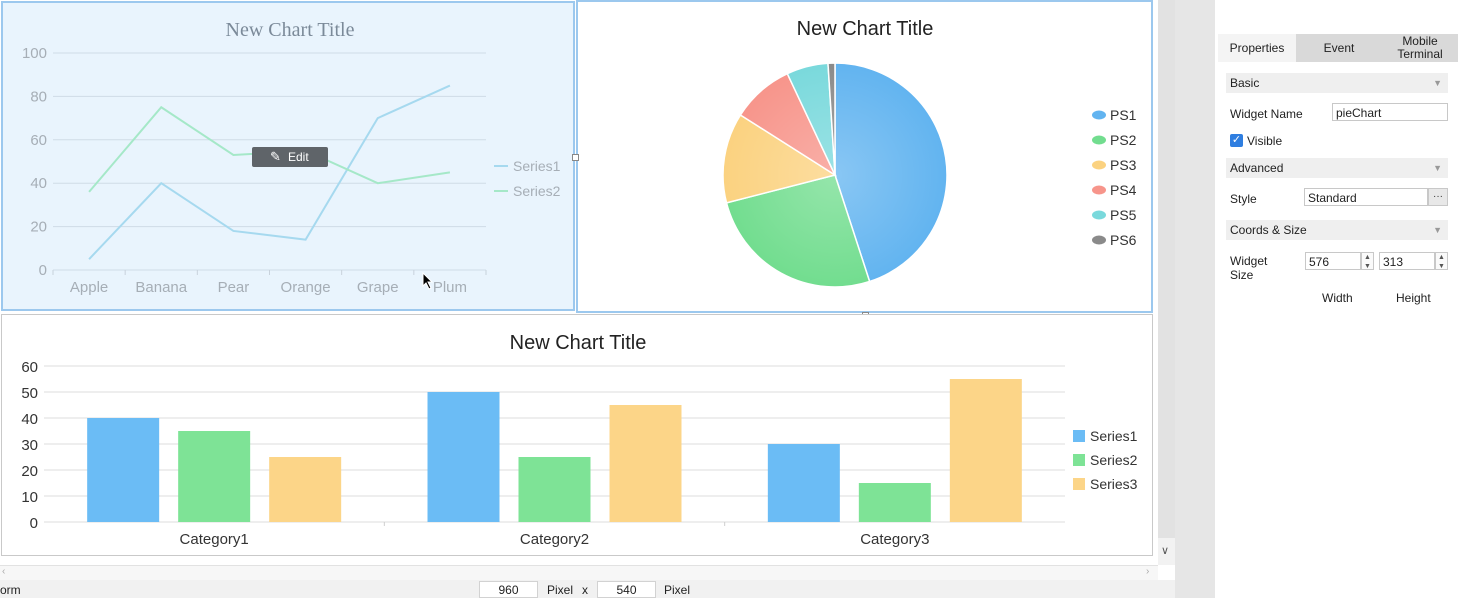  I want to click on height-caption: Height, so click(1413, 298).